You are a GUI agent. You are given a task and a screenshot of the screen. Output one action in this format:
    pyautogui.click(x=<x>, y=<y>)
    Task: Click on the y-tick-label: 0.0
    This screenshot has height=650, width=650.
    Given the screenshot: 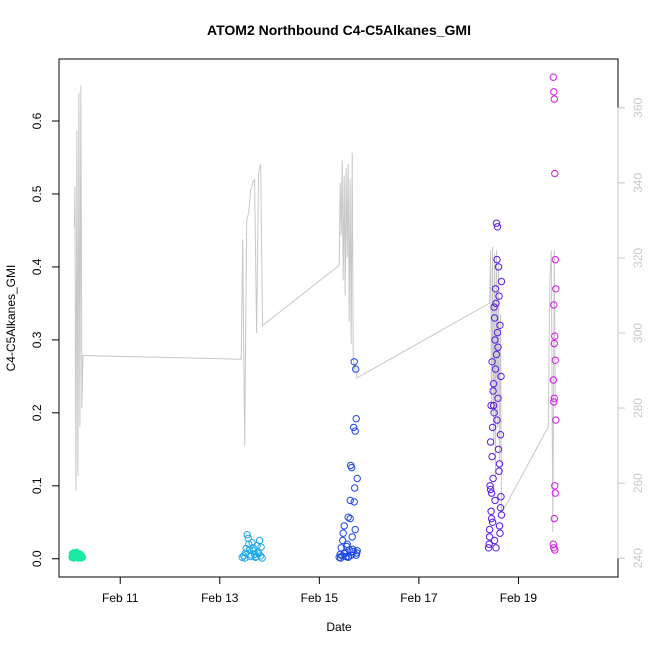 What is the action you would take?
    pyautogui.click(x=37, y=558)
    